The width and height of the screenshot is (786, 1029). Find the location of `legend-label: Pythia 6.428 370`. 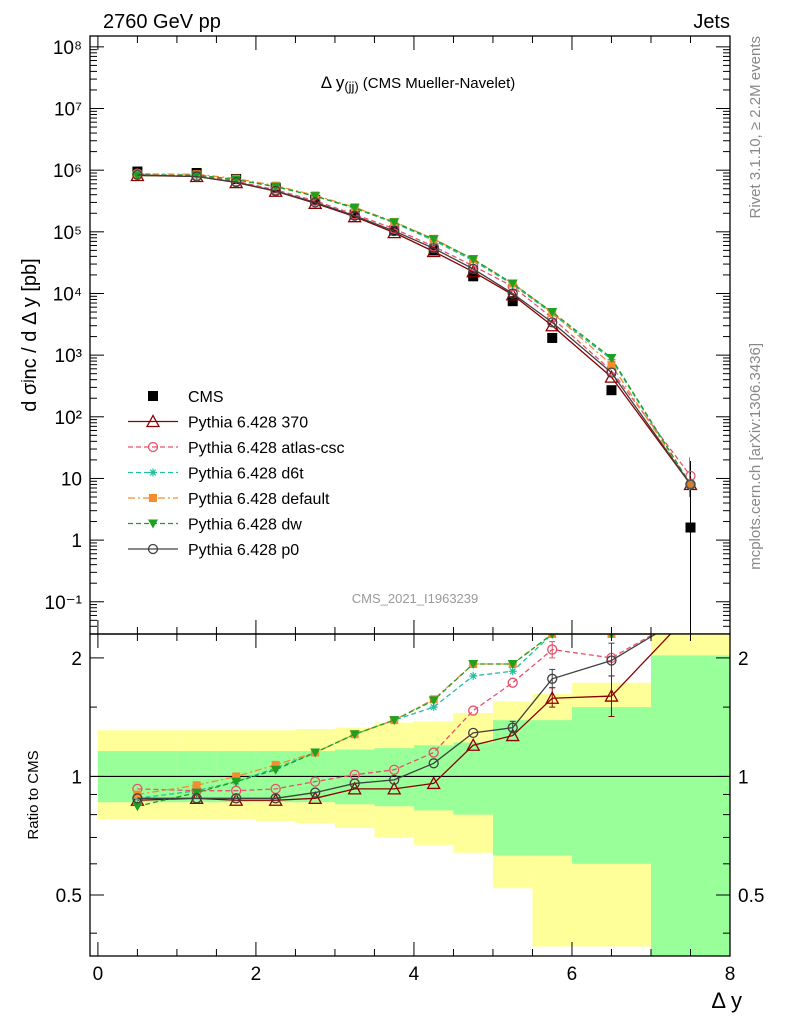

legend-label: Pythia 6.428 370 is located at coordinates (248, 423).